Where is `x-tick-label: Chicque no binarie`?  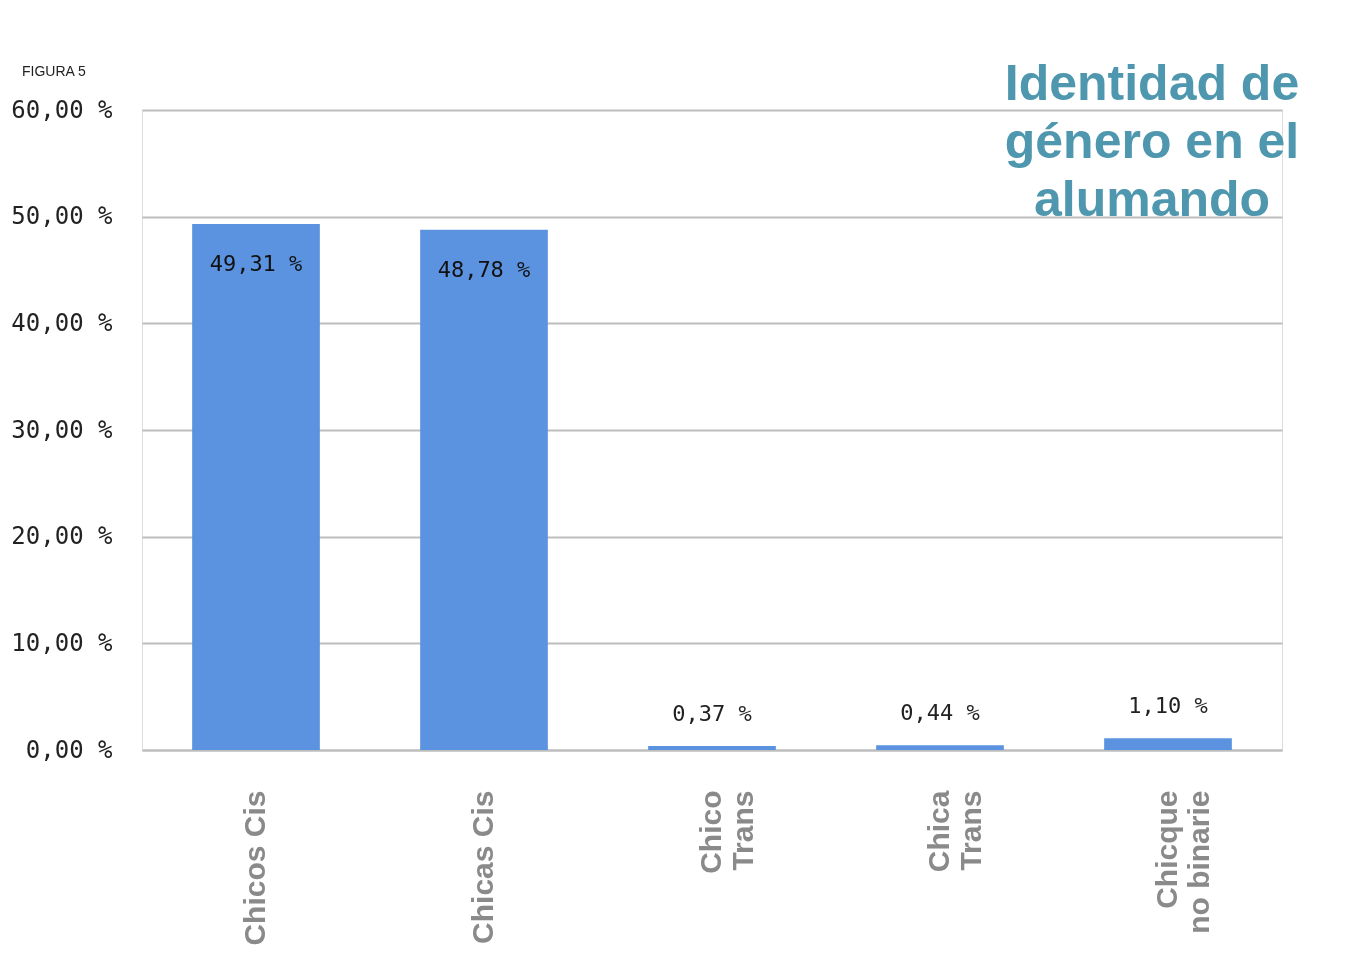 x-tick-label: Chicque no binarie is located at coordinates (1182, 862).